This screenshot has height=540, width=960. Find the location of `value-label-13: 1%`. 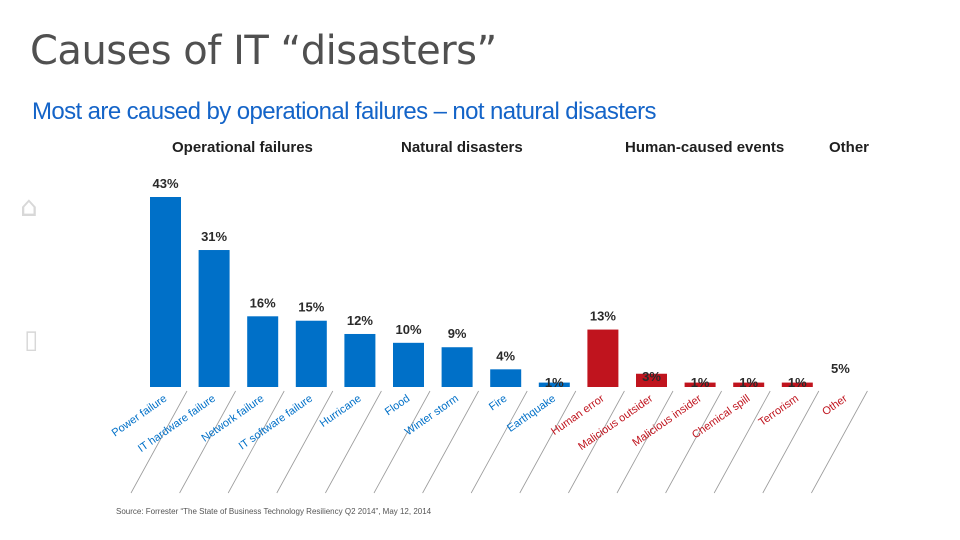

value-label-13: 1% is located at coordinates (748, 382).